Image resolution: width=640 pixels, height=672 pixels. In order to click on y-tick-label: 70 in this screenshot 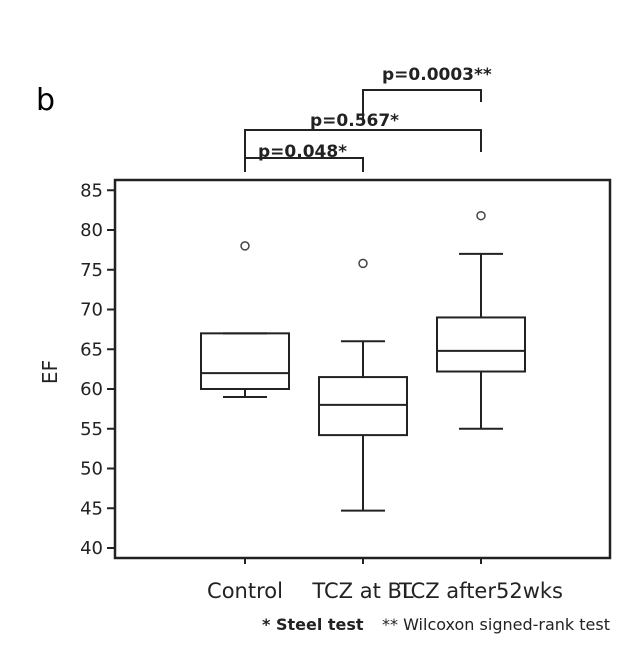, I will do `click(91, 310)`.